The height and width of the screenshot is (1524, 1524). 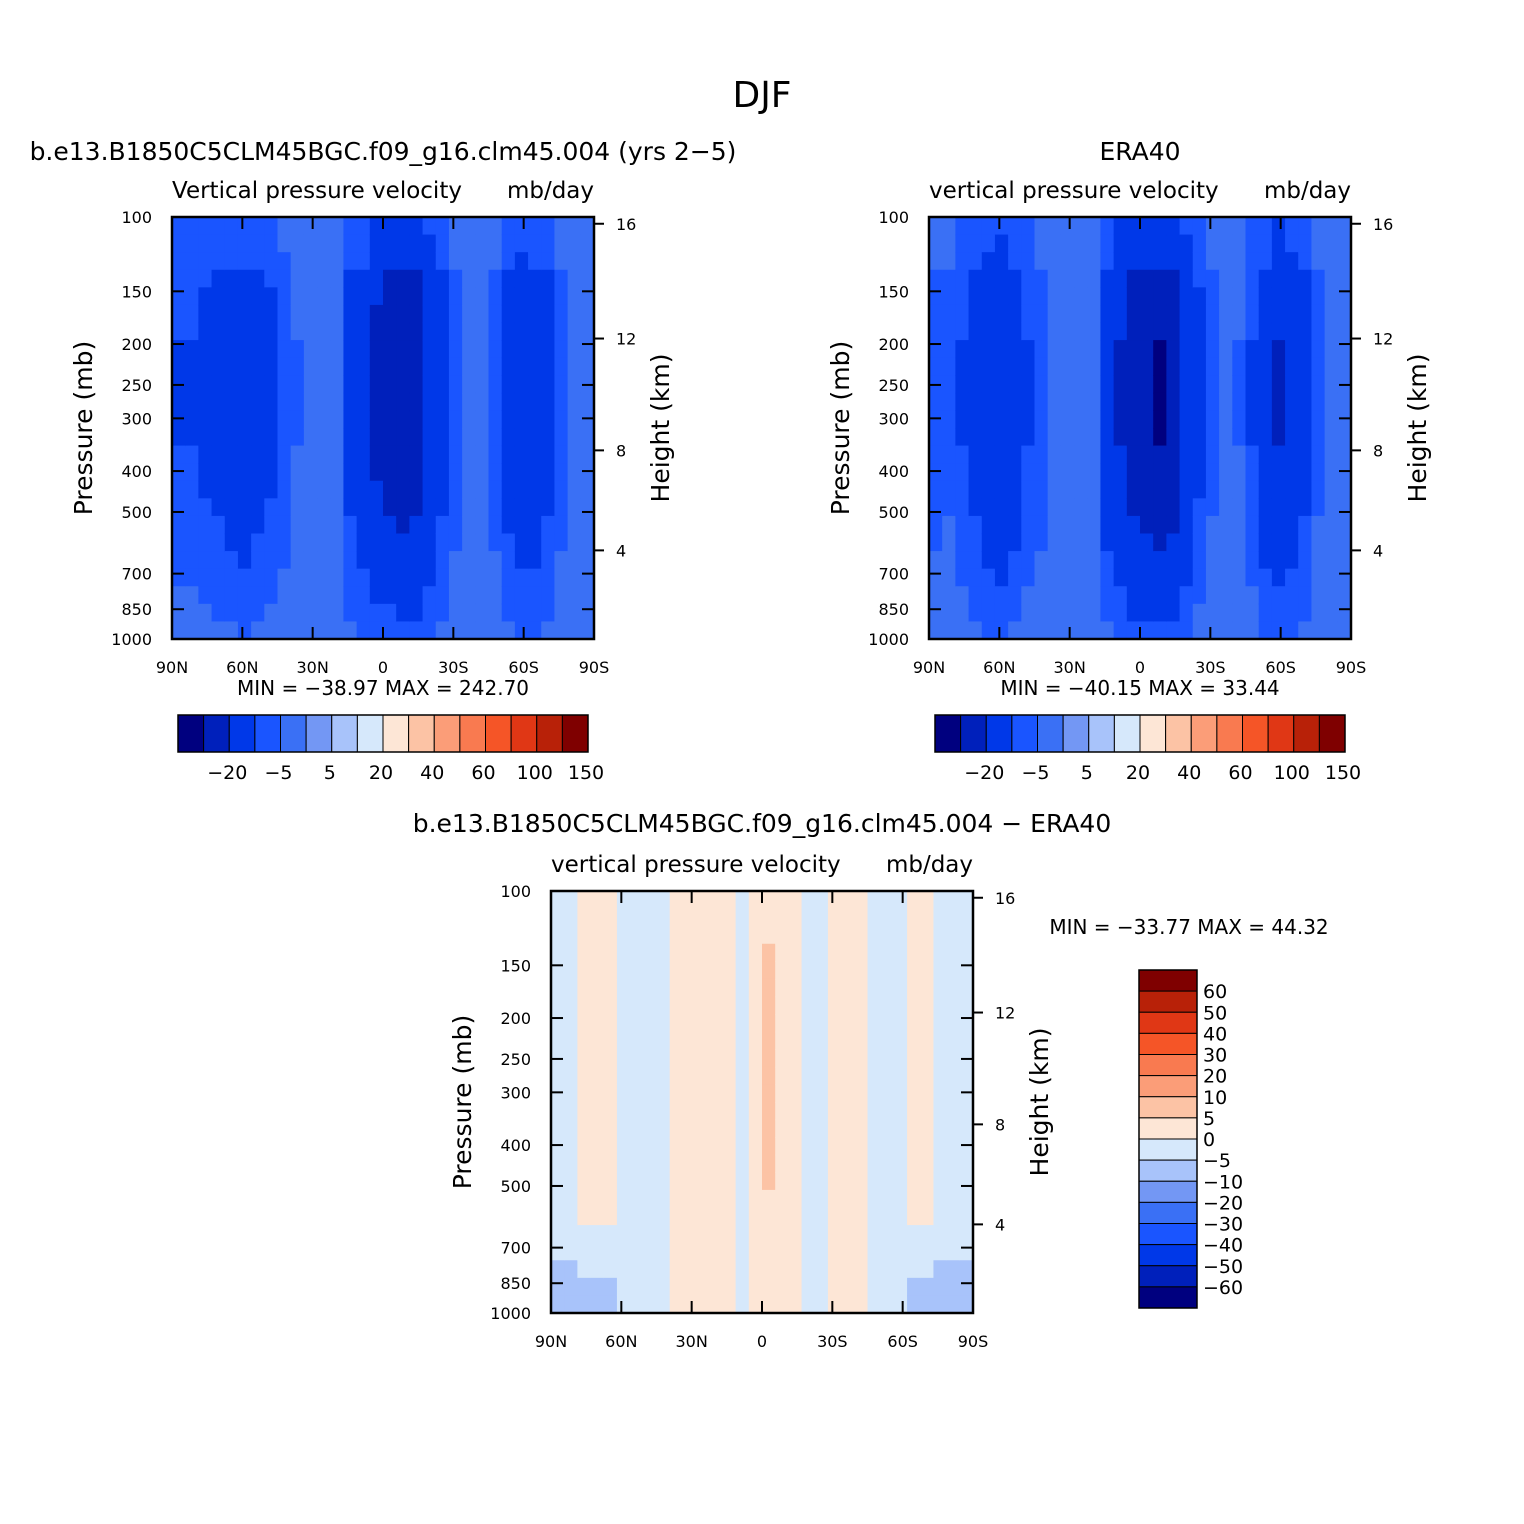 I want to click on x-tick-label: 30N, so click(x=692, y=1341).